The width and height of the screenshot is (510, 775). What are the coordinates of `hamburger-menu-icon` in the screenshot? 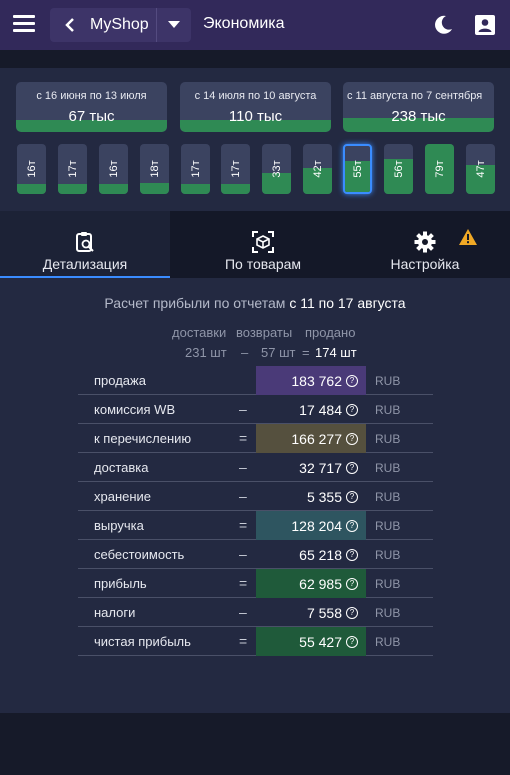 It's located at (24, 25).